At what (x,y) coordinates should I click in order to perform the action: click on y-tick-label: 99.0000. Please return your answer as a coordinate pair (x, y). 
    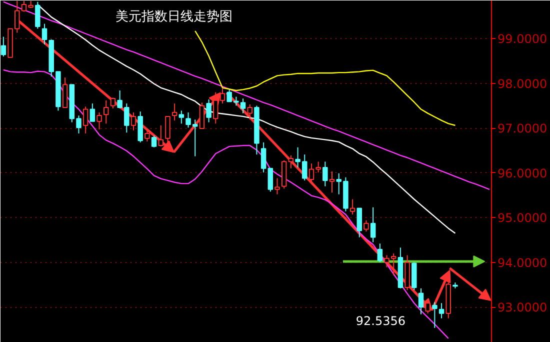
    Looking at the image, I should click on (523, 39).